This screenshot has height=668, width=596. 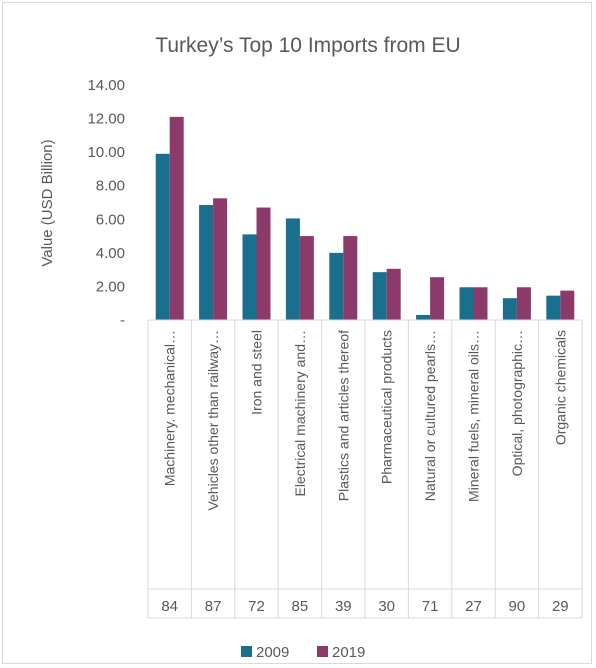 What do you see at coordinates (343, 606) in the screenshot?
I see `category-code: 39` at bounding box center [343, 606].